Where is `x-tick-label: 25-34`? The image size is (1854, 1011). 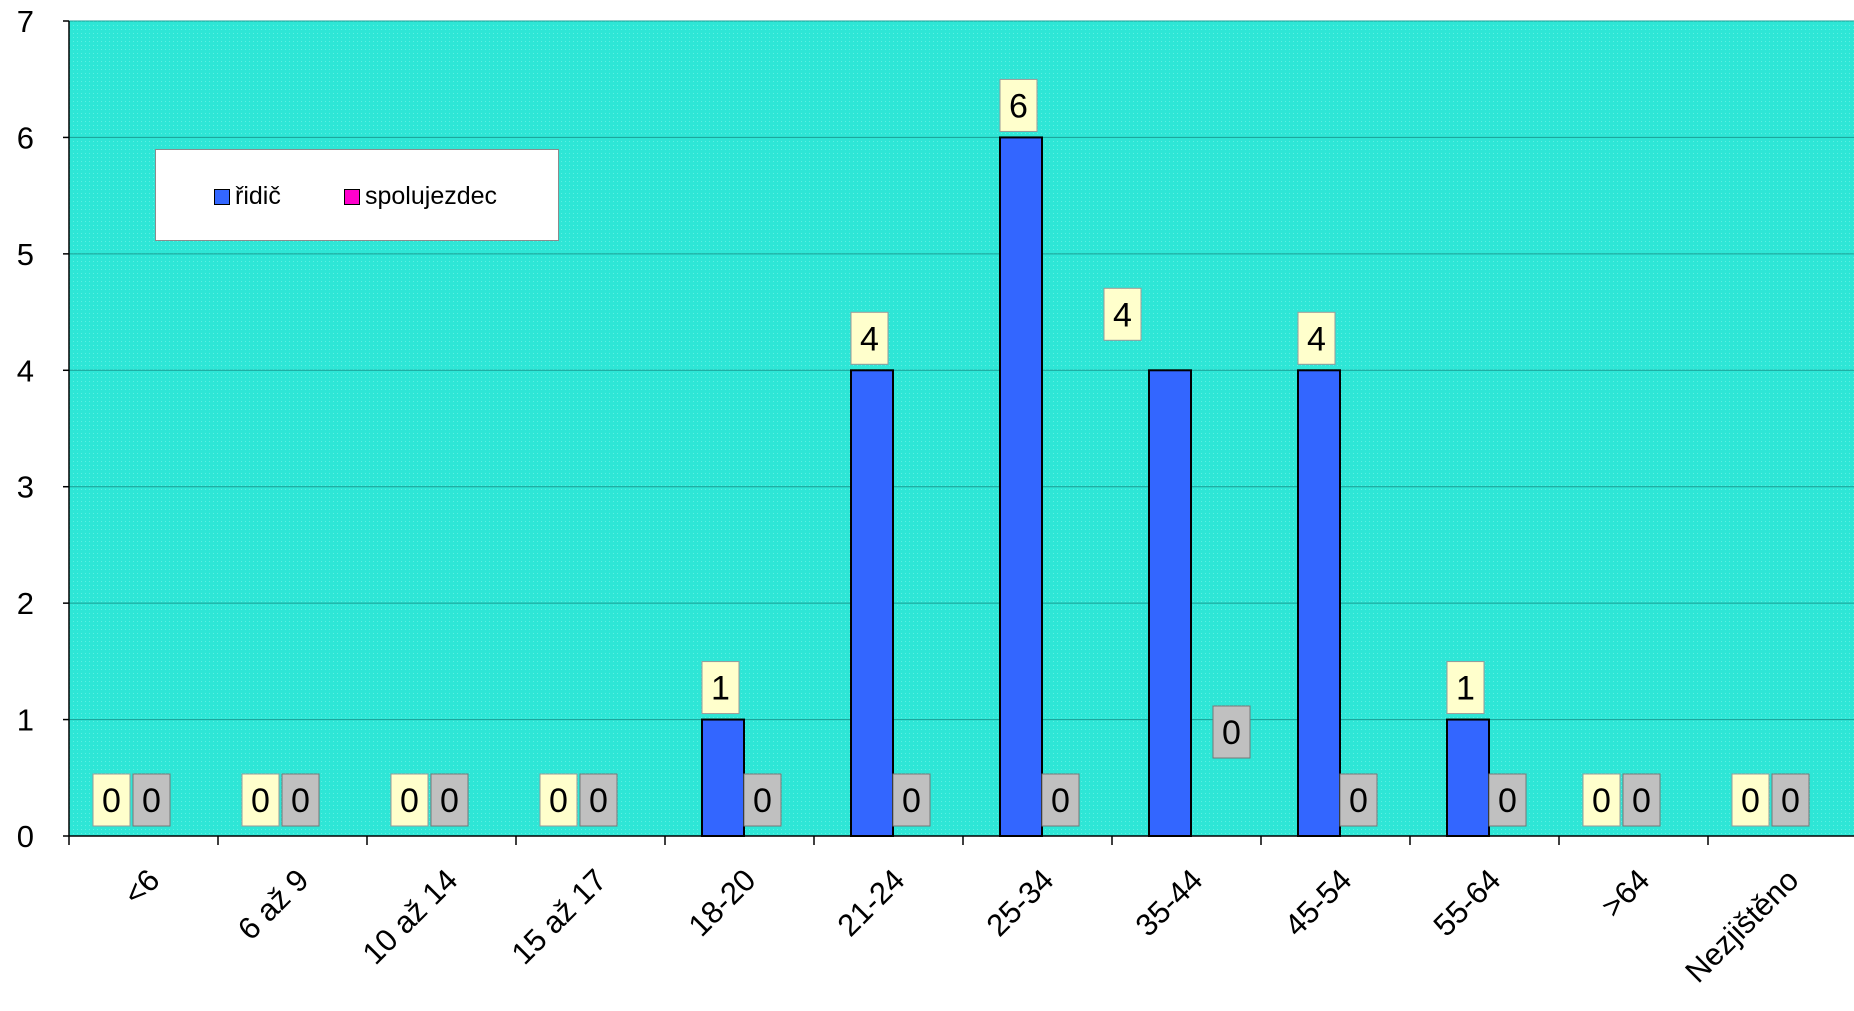
x-tick-label: 25-34 is located at coordinates (1020, 902).